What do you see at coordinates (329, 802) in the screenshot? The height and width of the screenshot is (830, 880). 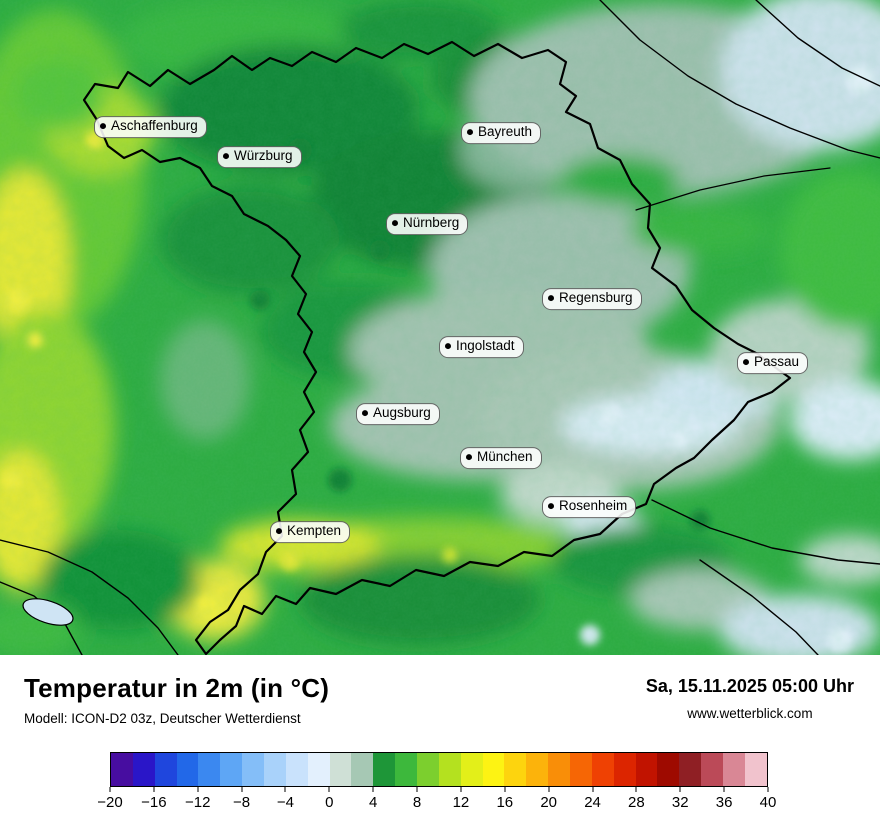 I see `tick-label: 0` at bounding box center [329, 802].